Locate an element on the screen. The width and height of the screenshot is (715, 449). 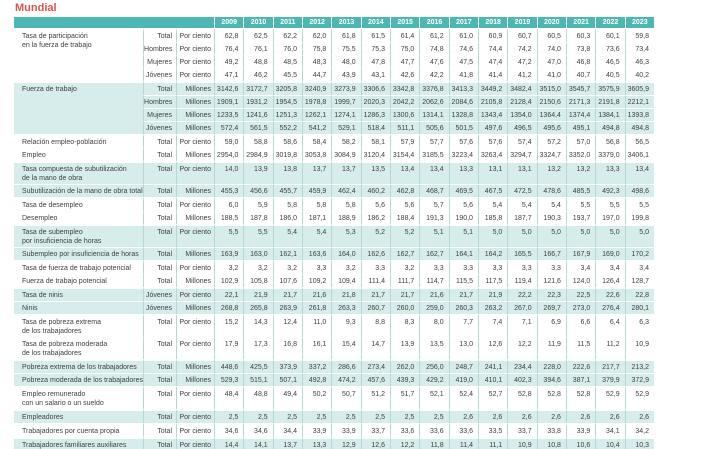
value-cell: 439,3 is located at coordinates (404, 379).